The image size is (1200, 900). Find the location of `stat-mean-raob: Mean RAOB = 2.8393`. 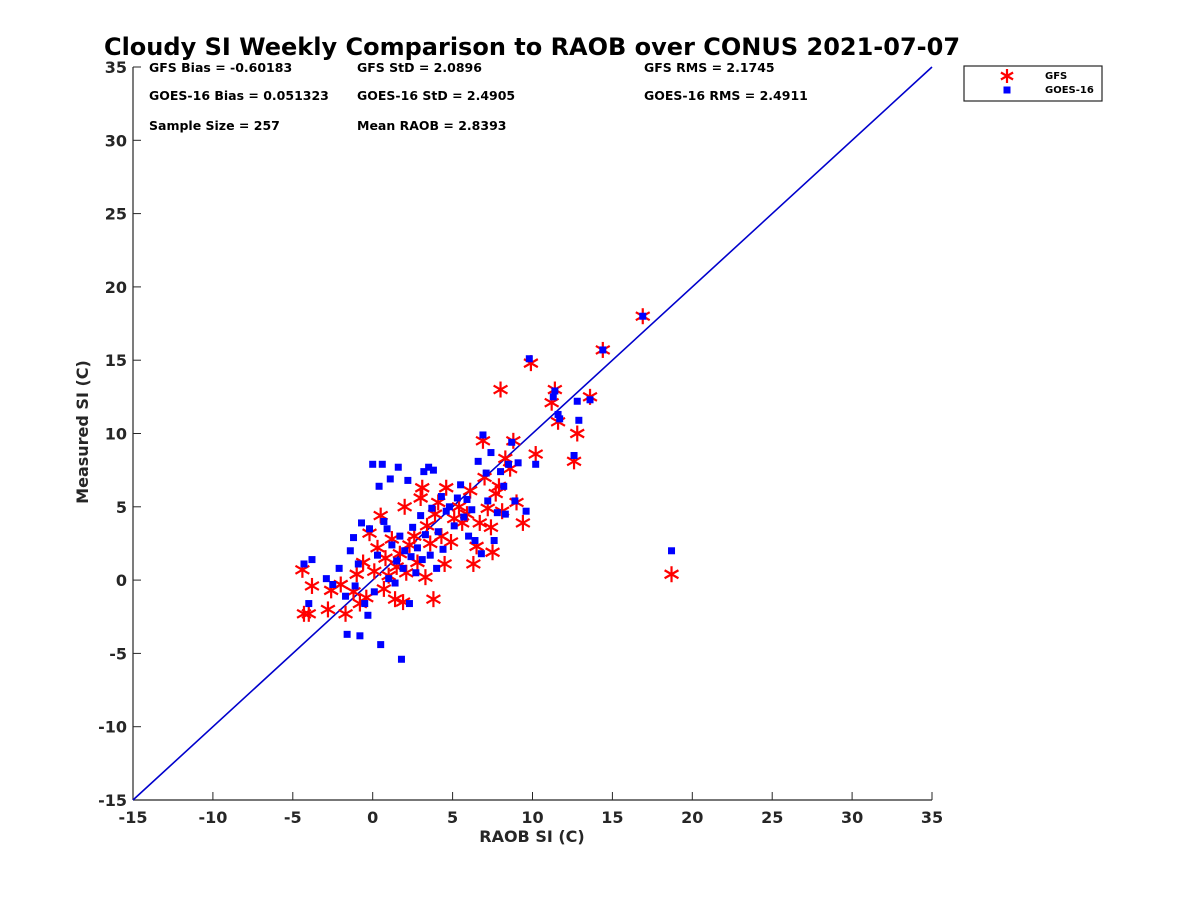

stat-mean-raob: Mean RAOB = 2.8393 is located at coordinates (431, 125).